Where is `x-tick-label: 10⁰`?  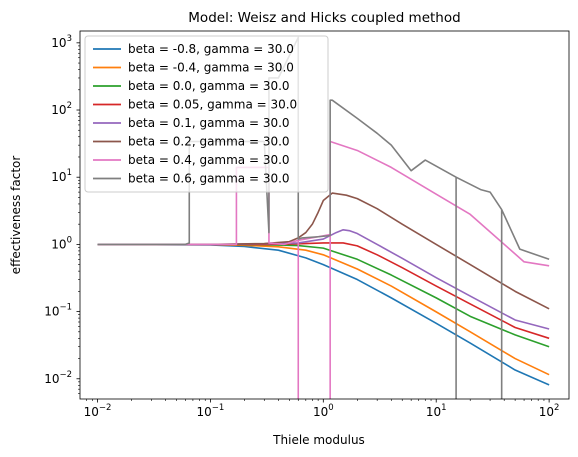 x-tick-label: 10⁰ is located at coordinates (323, 411).